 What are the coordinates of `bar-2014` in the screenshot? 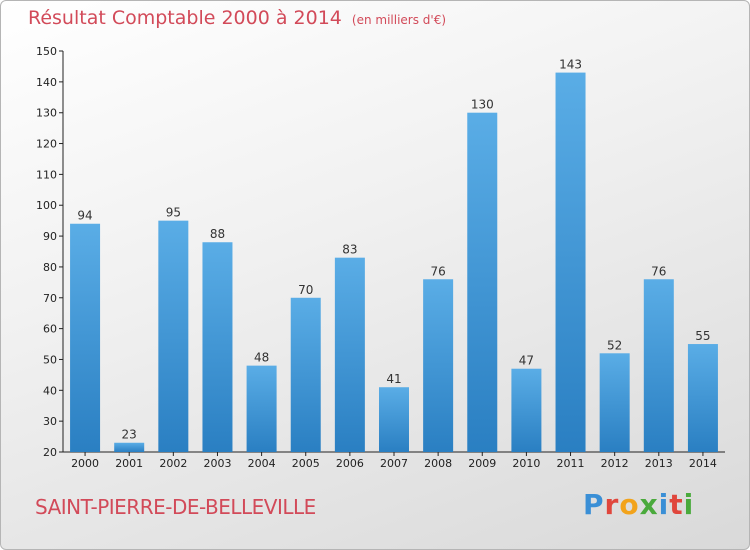 It's located at (702, 398).